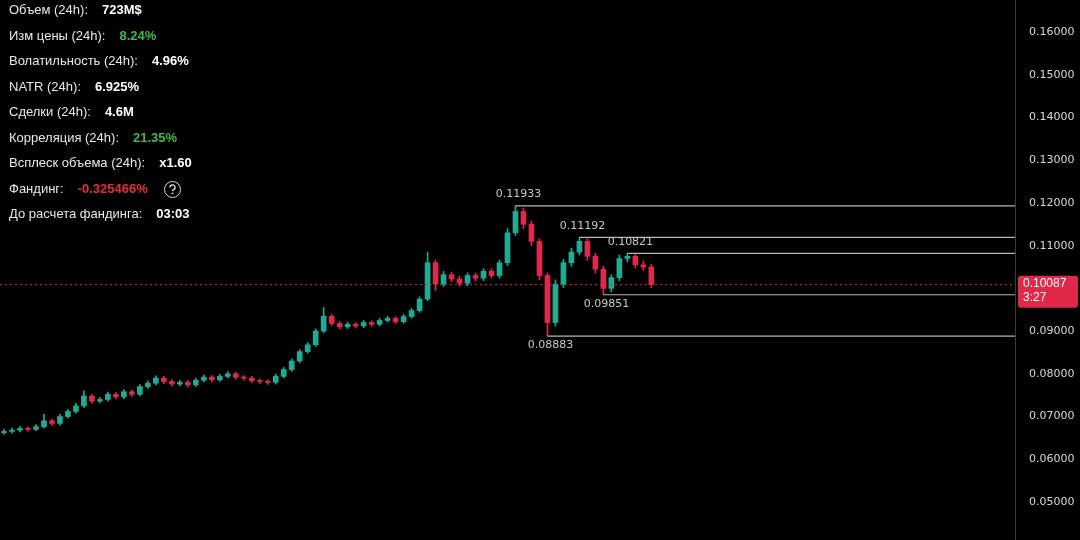 The width and height of the screenshot is (1080, 540). Describe the element at coordinates (1052, 501) in the screenshot. I see `y-tick-label: 0.05000` at that location.